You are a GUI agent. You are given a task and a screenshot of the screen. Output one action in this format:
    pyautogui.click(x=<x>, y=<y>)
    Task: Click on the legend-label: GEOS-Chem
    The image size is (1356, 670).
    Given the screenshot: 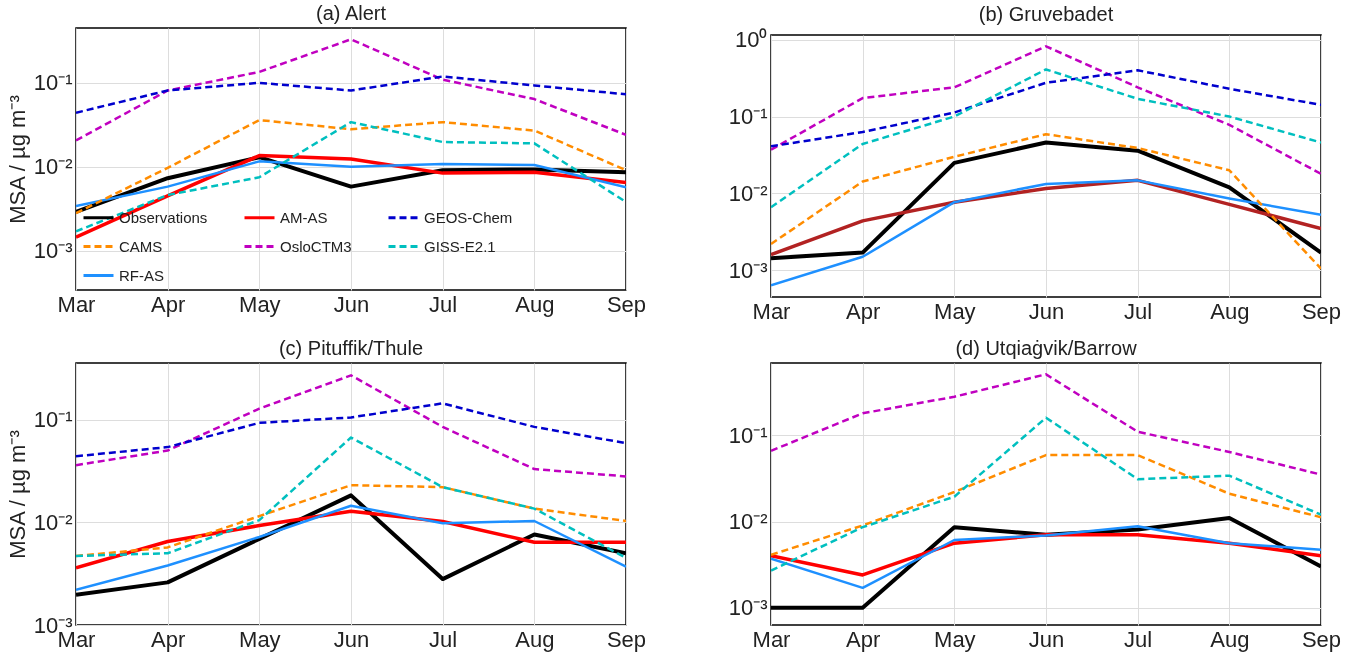 What is the action you would take?
    pyautogui.click(x=468, y=217)
    